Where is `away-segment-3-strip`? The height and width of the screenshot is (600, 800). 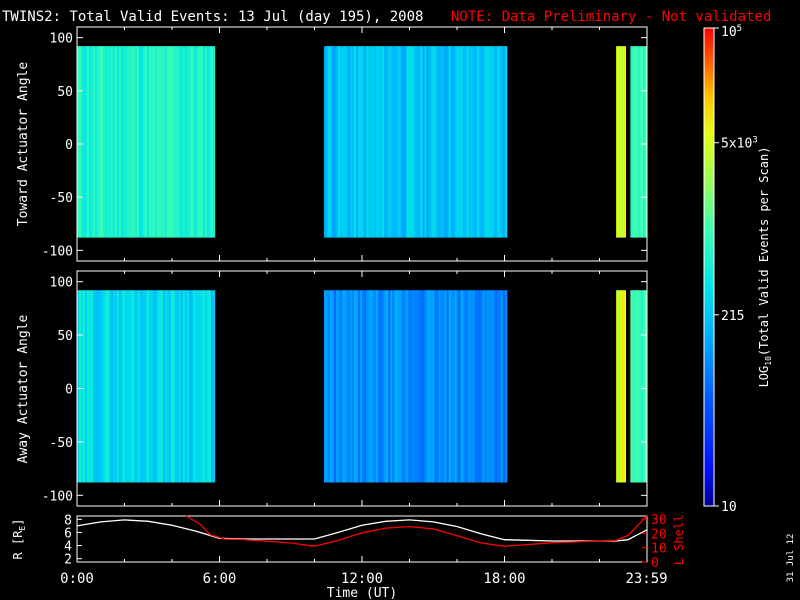
away-segment-3-strip is located at coordinates (642, 386).